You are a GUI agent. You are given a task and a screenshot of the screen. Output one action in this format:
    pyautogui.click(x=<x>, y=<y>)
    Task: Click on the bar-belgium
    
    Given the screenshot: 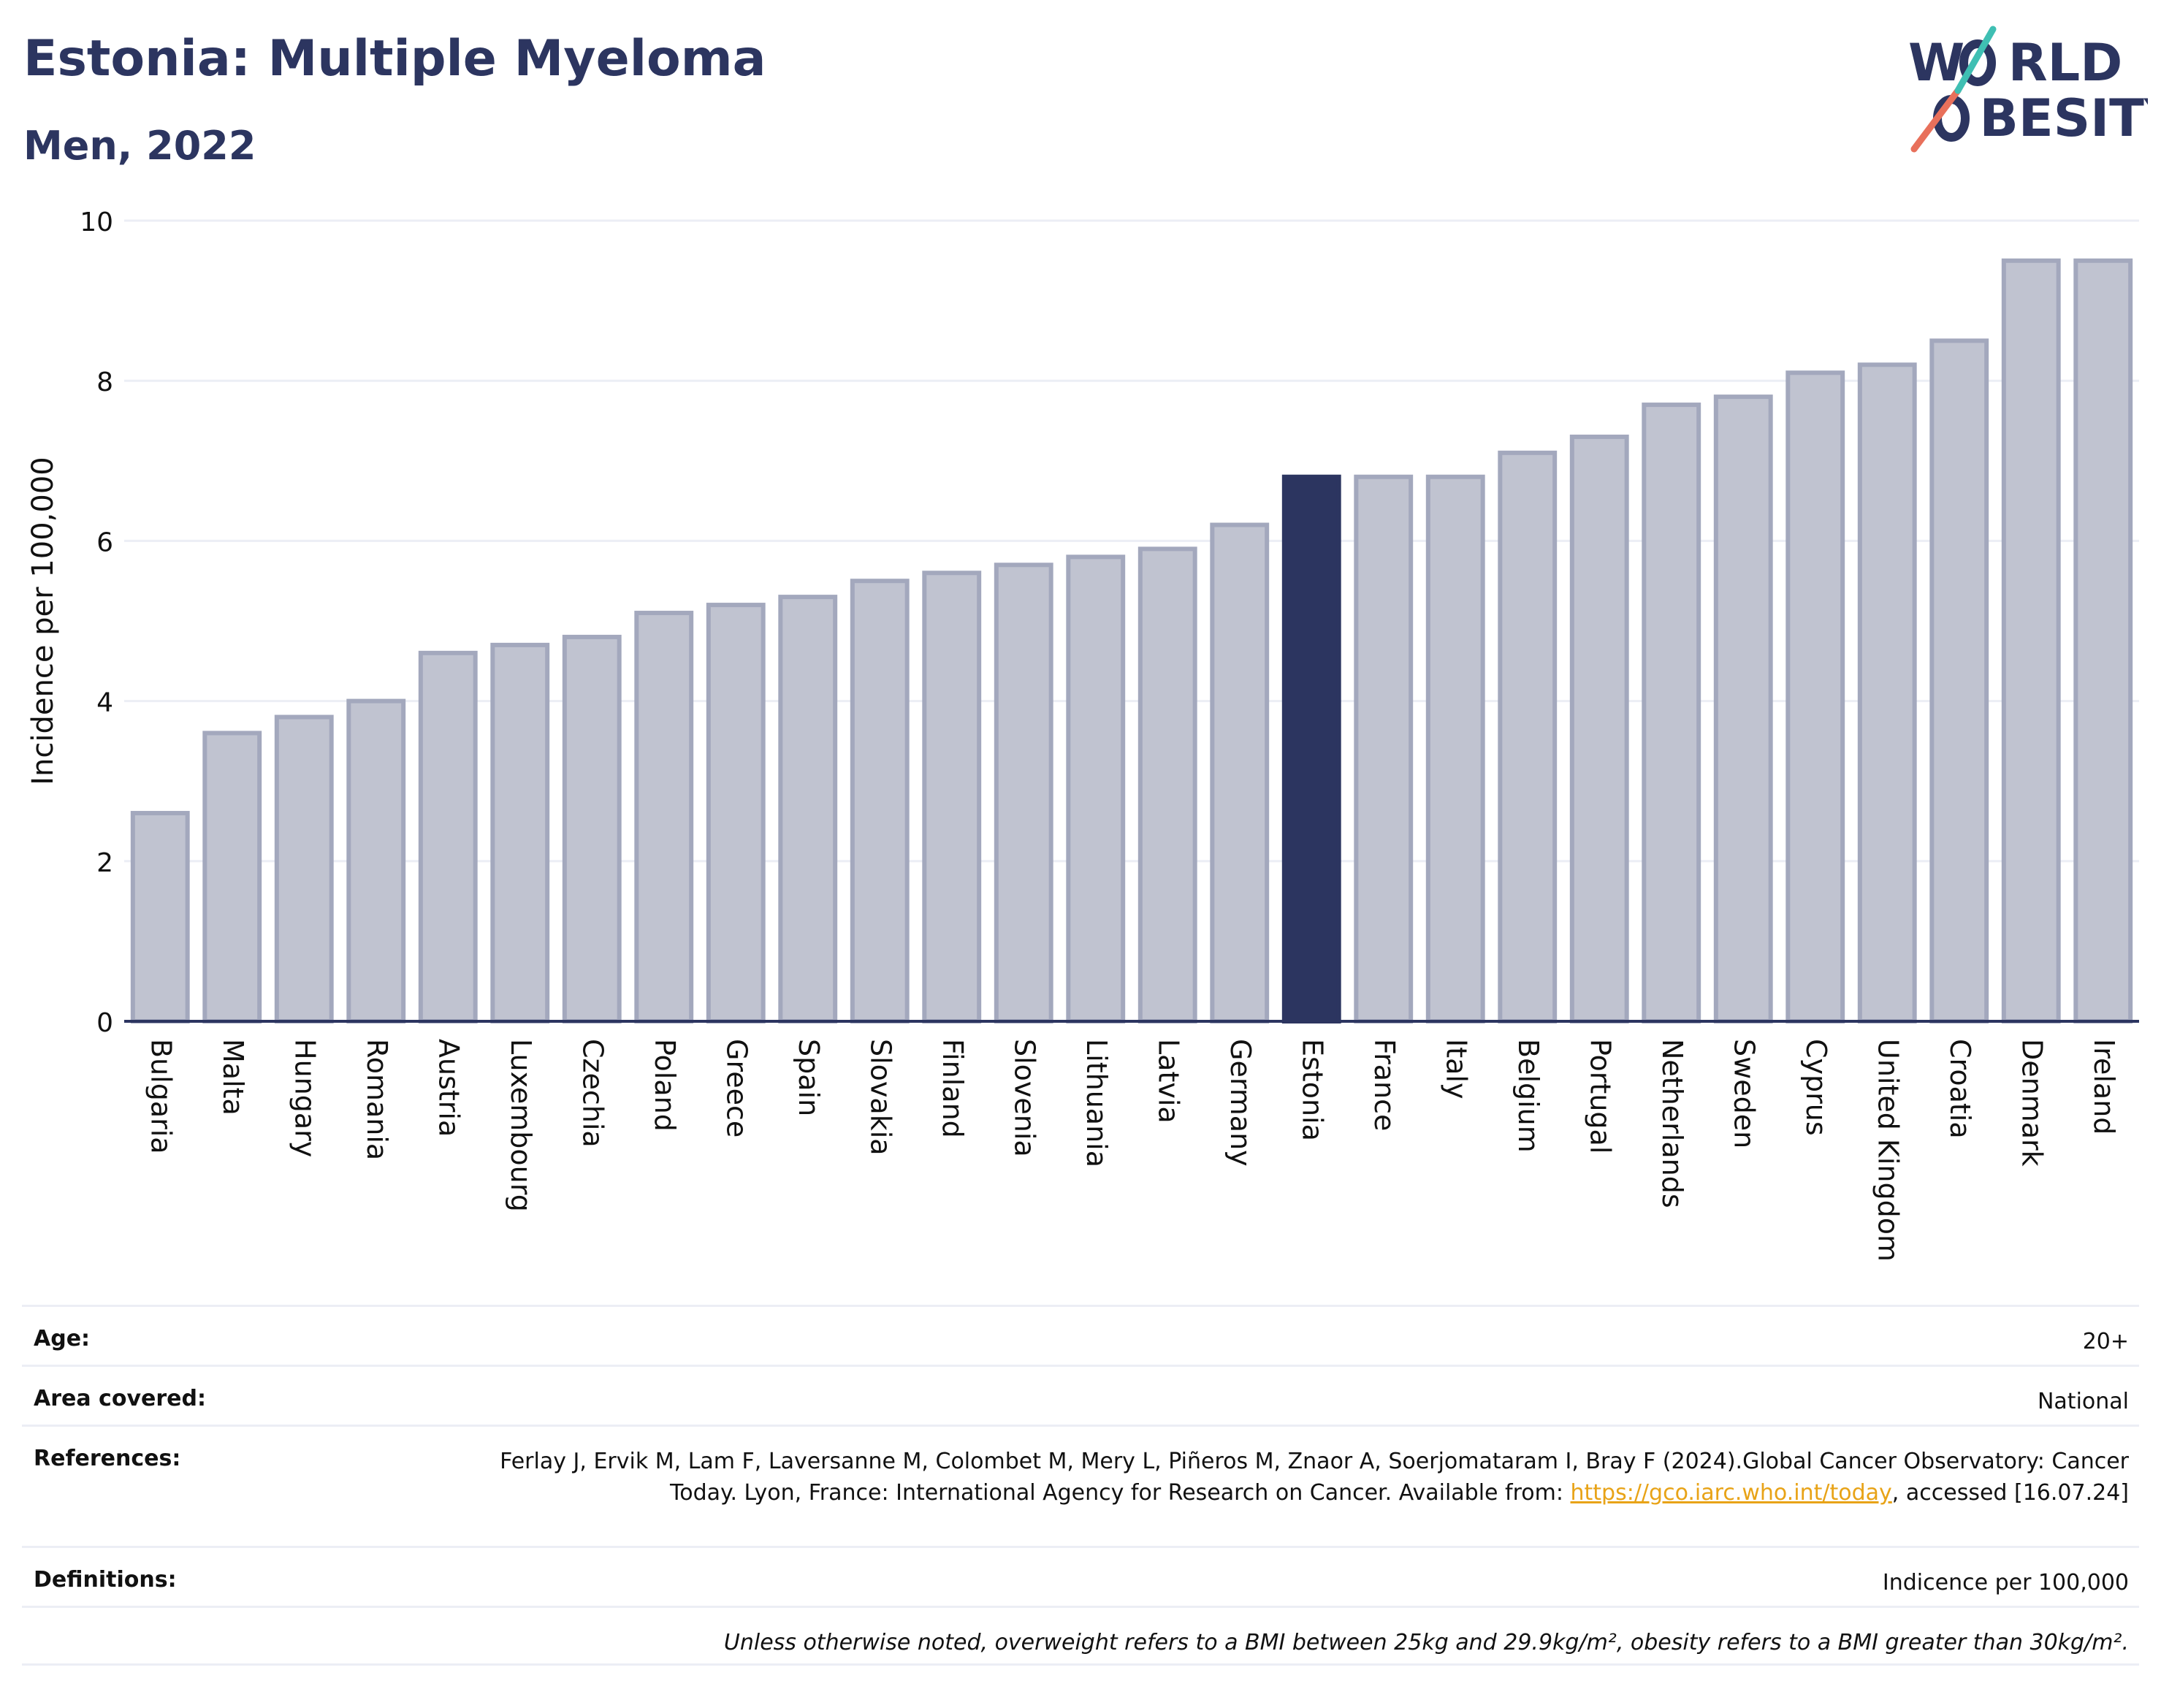 What is the action you would take?
    pyautogui.click(x=1528, y=736)
    